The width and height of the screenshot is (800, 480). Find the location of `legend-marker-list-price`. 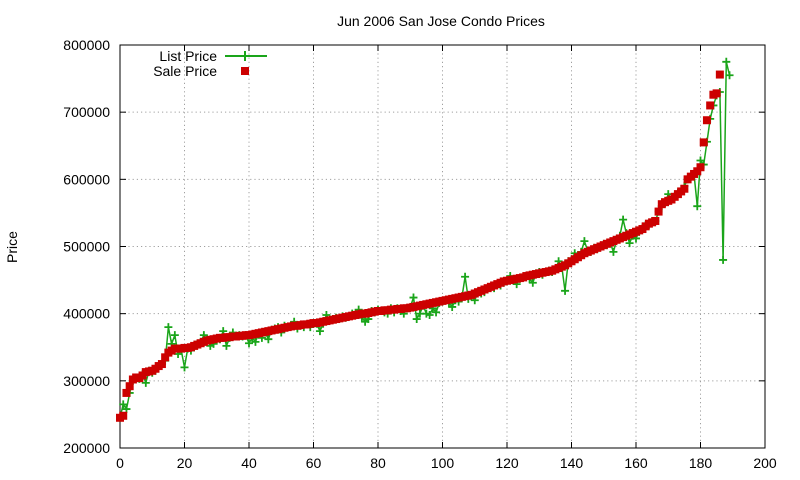

legend-marker-list-price is located at coordinates (245, 56).